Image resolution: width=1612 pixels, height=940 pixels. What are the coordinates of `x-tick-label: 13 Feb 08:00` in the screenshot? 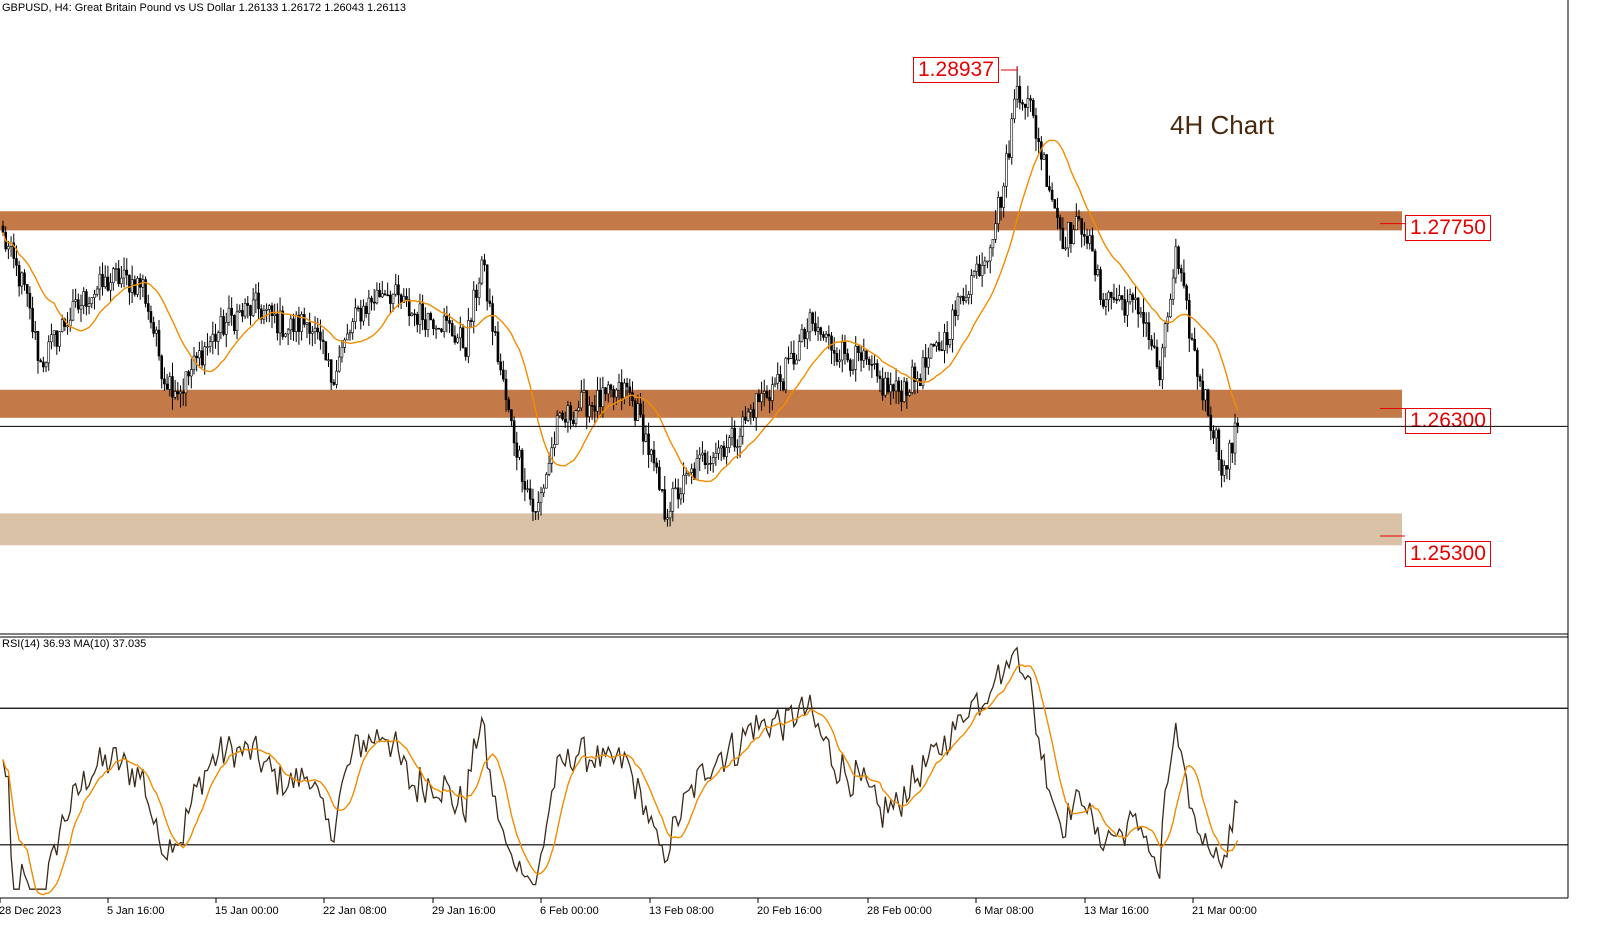 It's located at (681, 911).